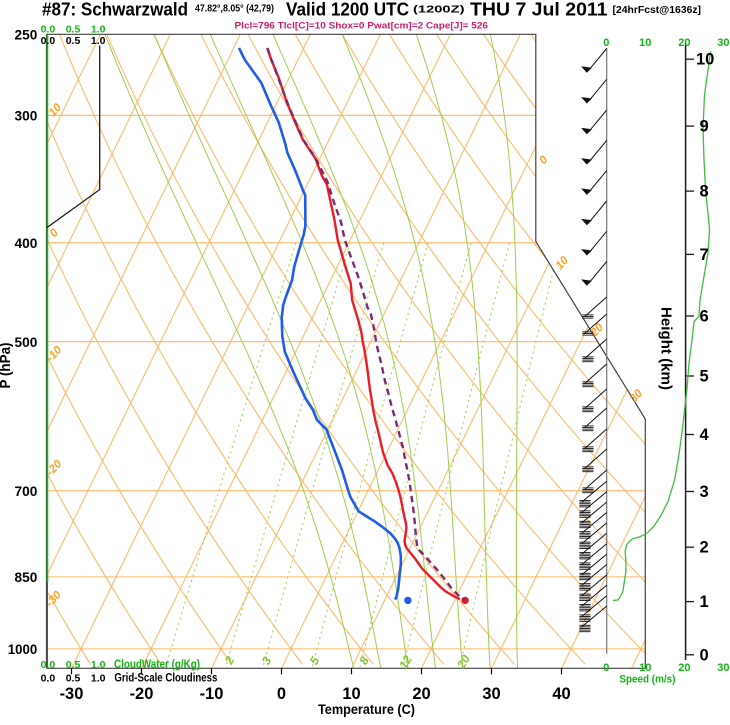  I want to click on svg-text: 5, so click(704, 377).